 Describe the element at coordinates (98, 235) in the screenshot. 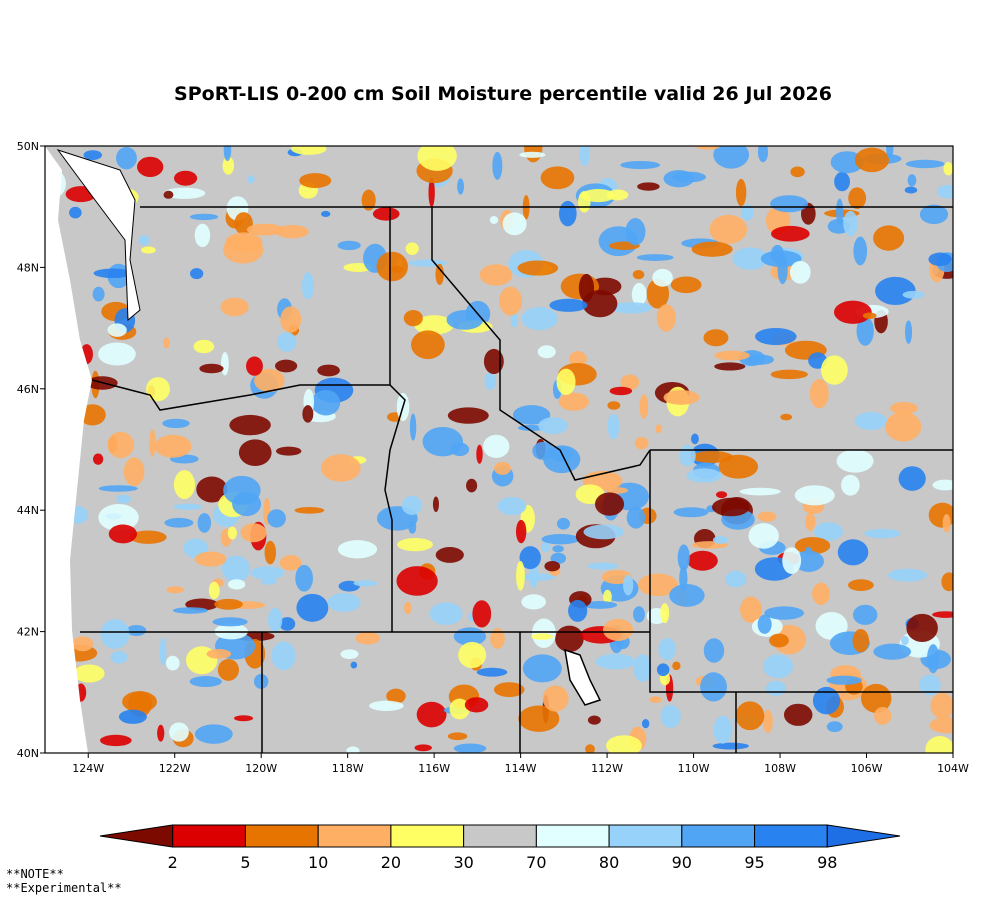

I see `puget-sound` at that location.